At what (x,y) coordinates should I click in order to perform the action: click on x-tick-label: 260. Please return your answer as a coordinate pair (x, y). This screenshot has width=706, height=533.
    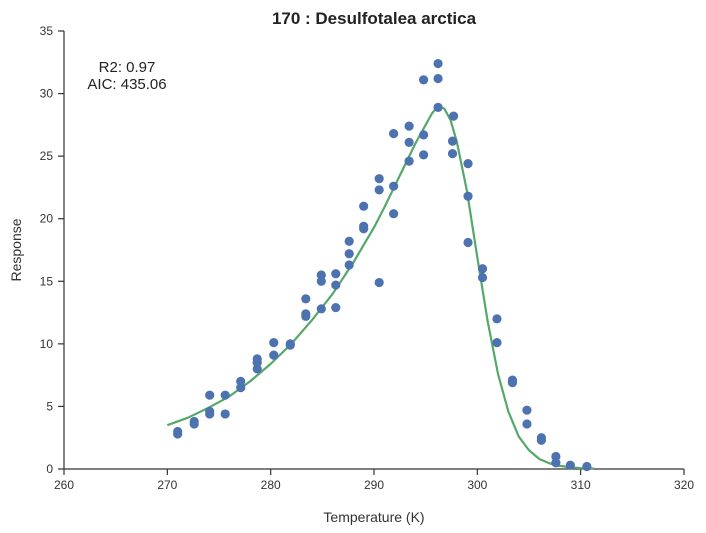
    Looking at the image, I should click on (64, 485).